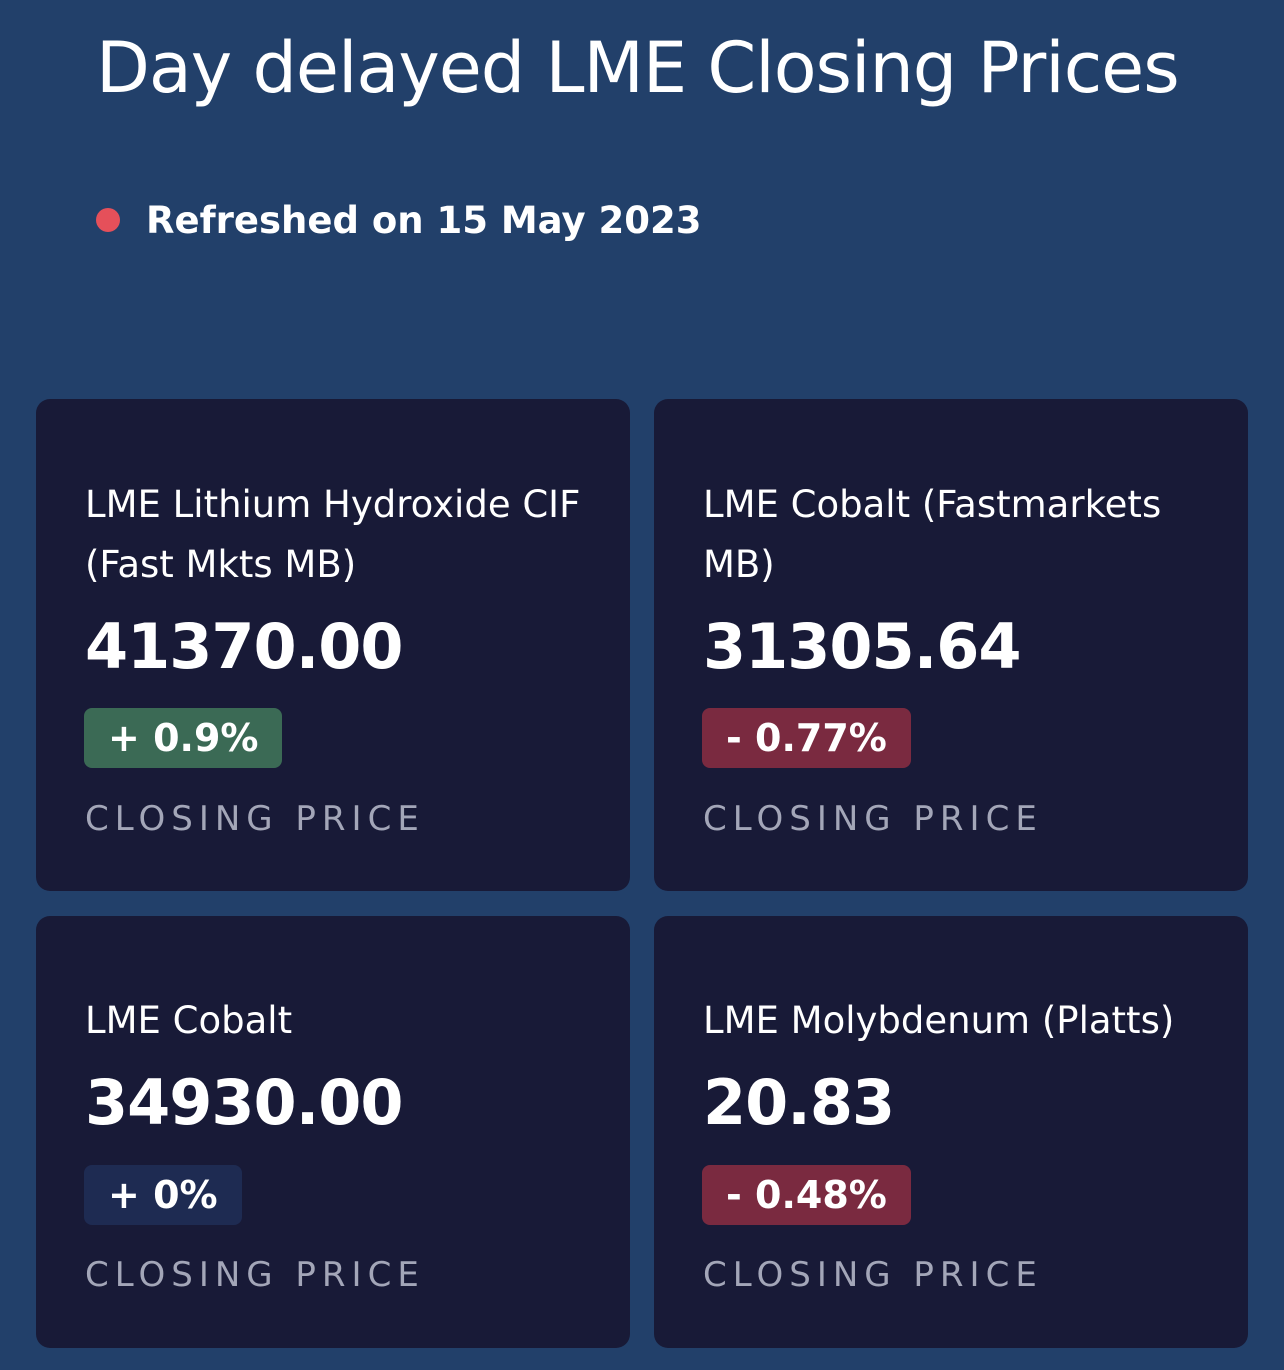 Image resolution: width=1284 pixels, height=1370 pixels. What do you see at coordinates (244, 1102) in the screenshot?
I see `closing-price-value: 34930.00` at bounding box center [244, 1102].